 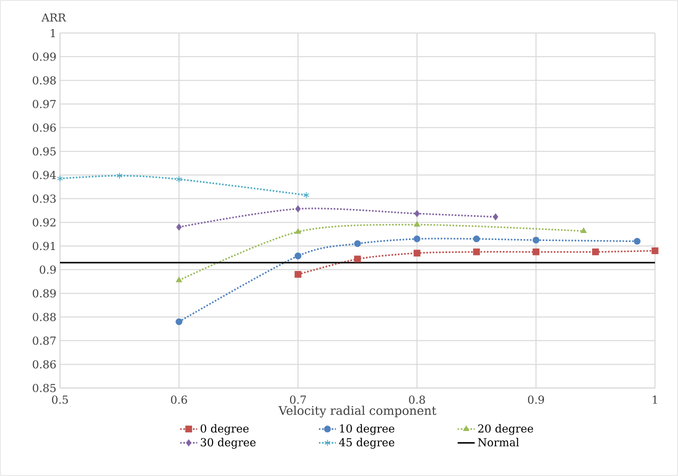 I want to click on x-tick-label: 0.5, so click(x=60, y=400).